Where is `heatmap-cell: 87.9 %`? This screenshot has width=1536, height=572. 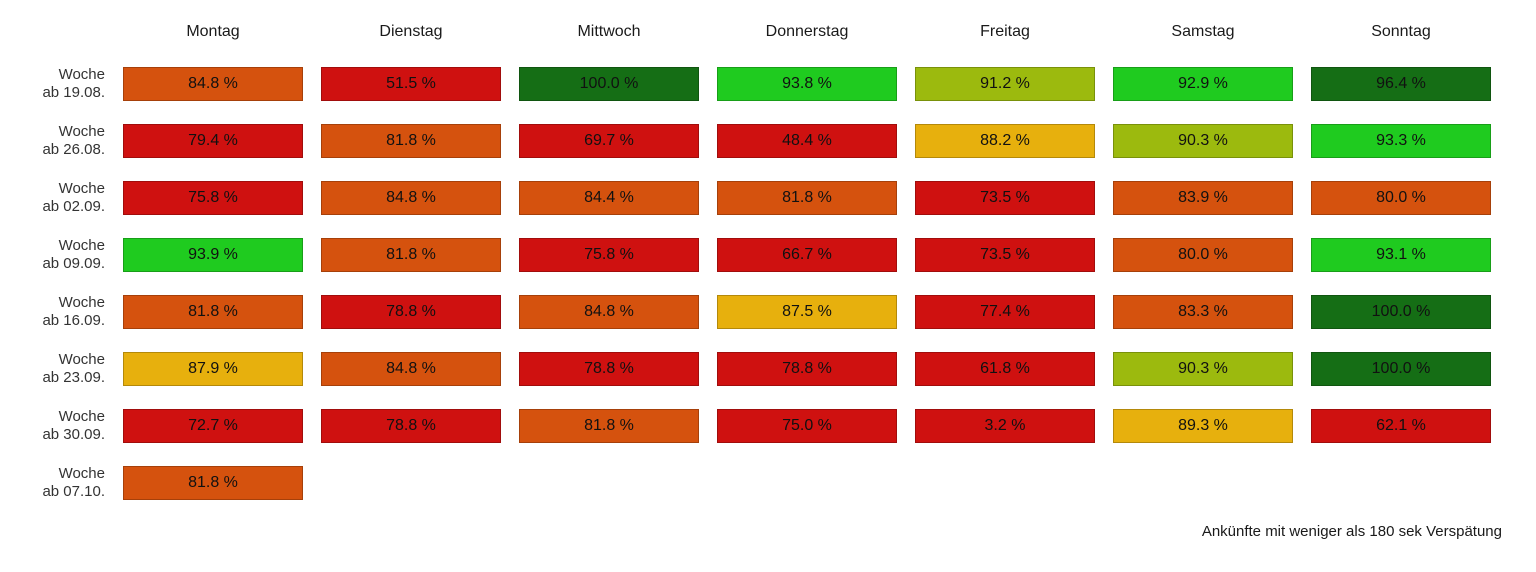 heatmap-cell: 87.9 % is located at coordinates (213, 369).